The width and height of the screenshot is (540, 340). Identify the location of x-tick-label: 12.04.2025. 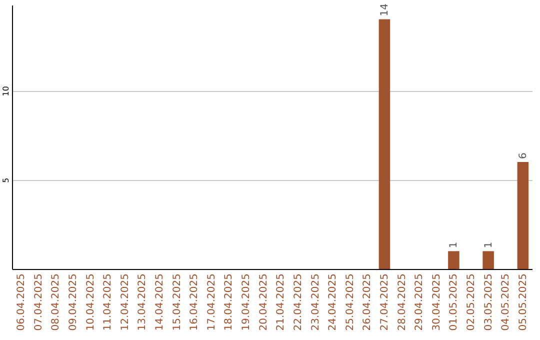
(125, 302).